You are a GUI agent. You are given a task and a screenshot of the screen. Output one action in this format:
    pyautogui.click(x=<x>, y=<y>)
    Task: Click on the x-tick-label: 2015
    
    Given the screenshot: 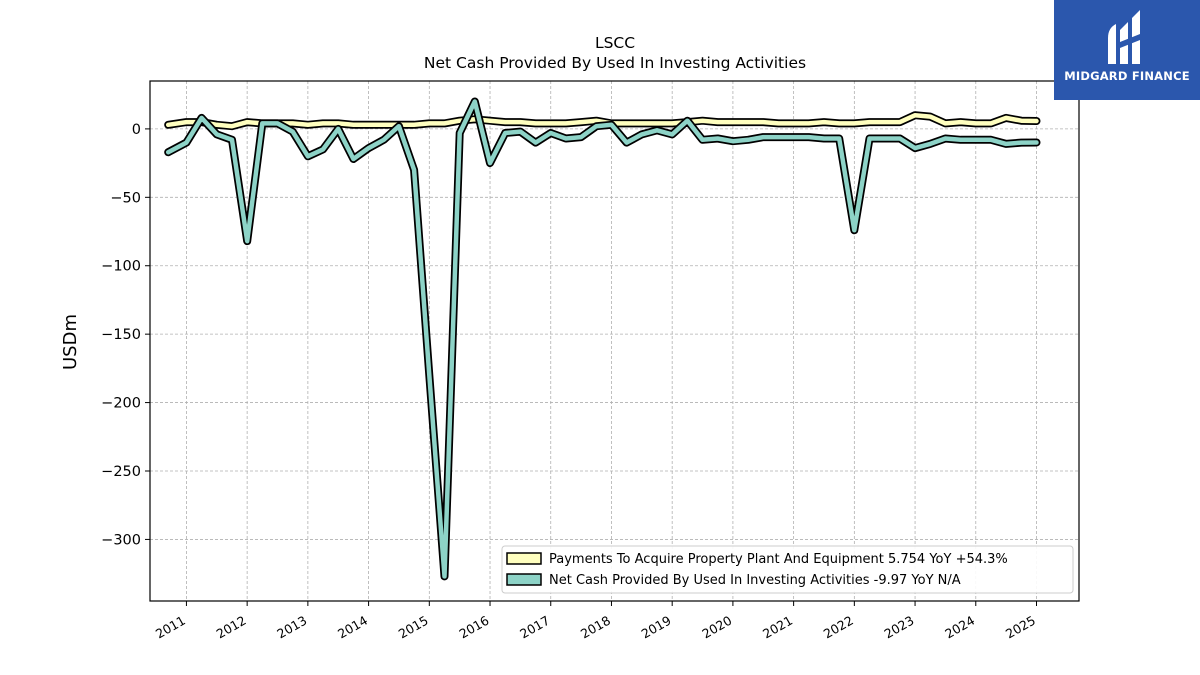 What is the action you would take?
    pyautogui.click(x=413, y=627)
    